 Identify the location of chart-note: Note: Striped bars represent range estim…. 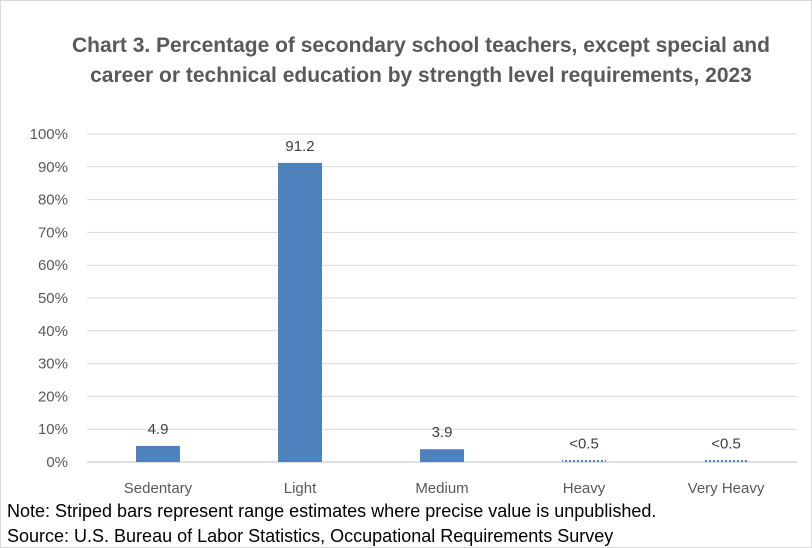
(332, 511).